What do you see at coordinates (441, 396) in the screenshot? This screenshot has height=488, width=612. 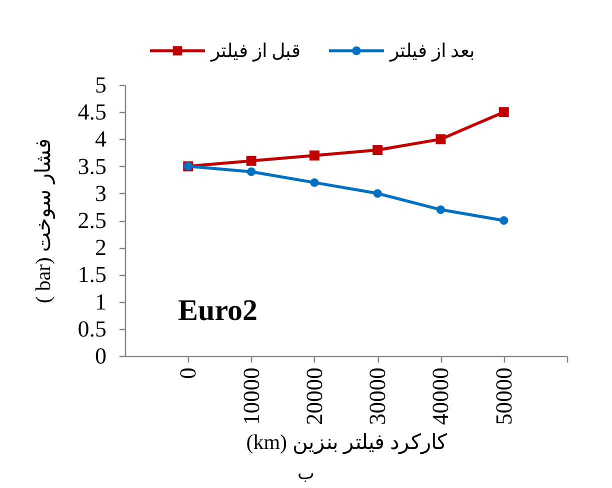 I see `x-tick-label: 40000` at bounding box center [441, 396].